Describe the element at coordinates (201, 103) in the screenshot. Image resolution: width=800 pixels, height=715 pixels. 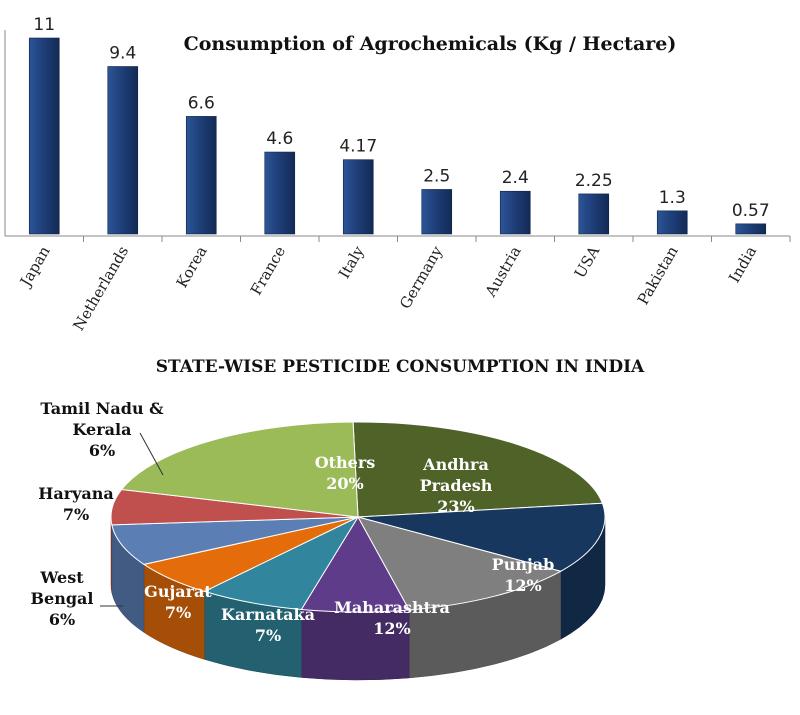
I see `bar-value-label-korea: 6.6` at that location.